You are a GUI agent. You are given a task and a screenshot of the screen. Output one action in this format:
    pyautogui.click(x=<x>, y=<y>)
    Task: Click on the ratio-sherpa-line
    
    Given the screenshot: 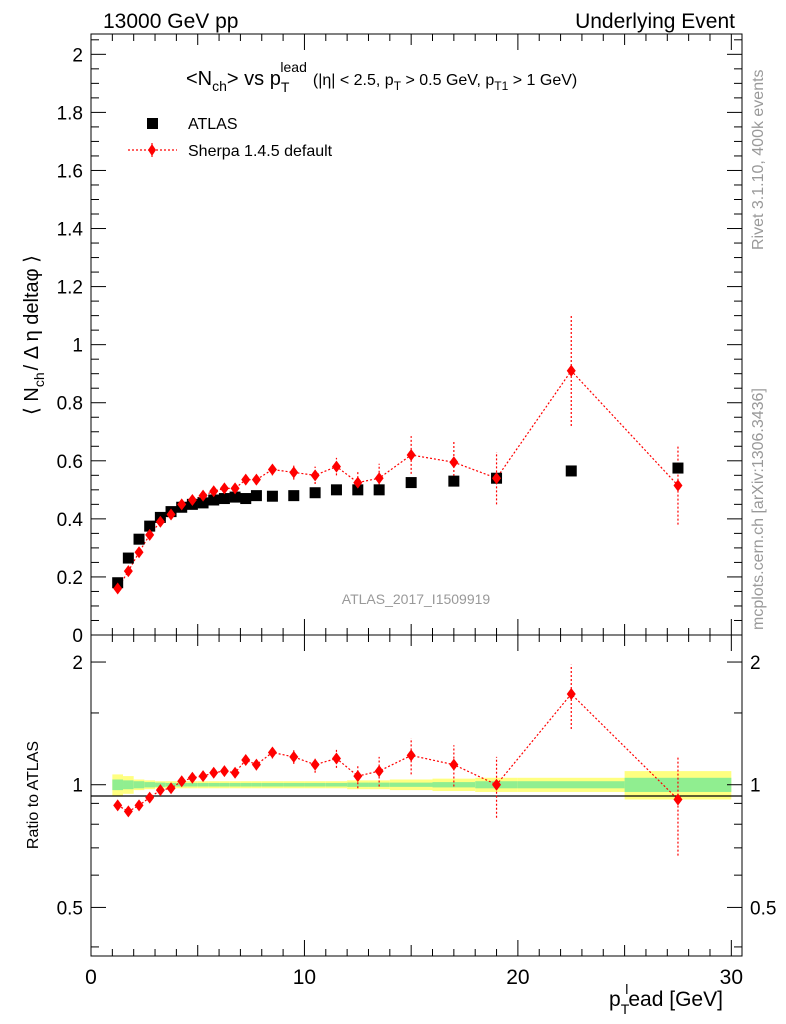 What is the action you would take?
    pyautogui.click(x=398, y=753)
    